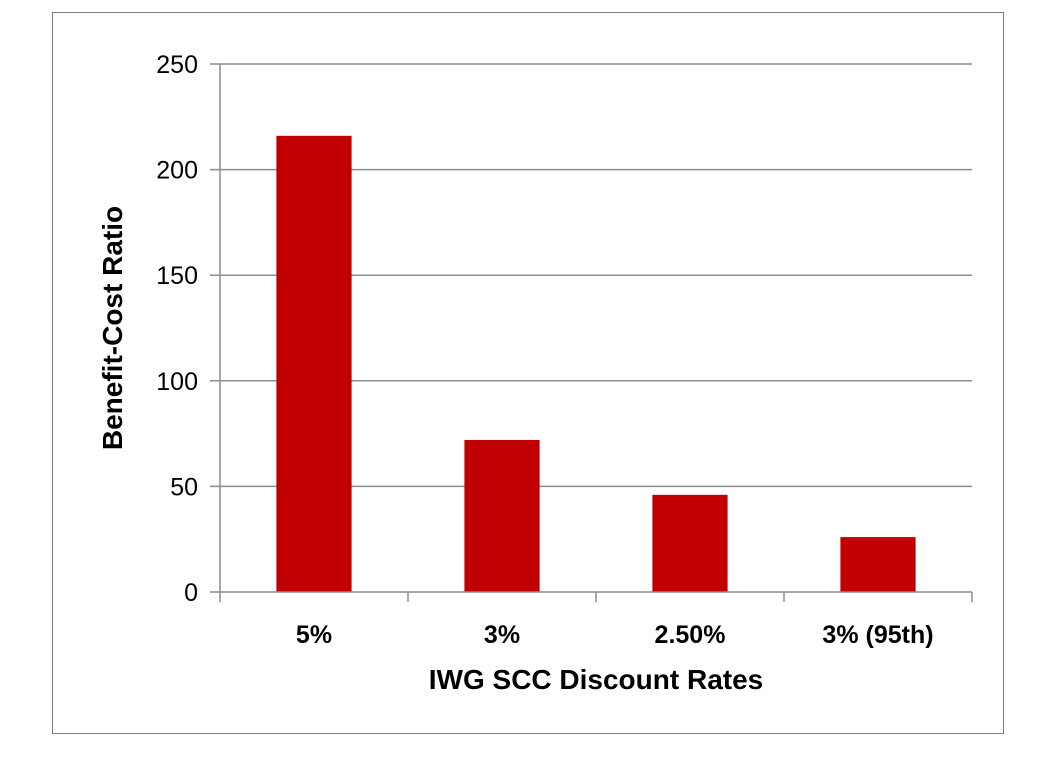  What do you see at coordinates (191, 593) in the screenshot?
I see `y-tick-label: 0` at bounding box center [191, 593].